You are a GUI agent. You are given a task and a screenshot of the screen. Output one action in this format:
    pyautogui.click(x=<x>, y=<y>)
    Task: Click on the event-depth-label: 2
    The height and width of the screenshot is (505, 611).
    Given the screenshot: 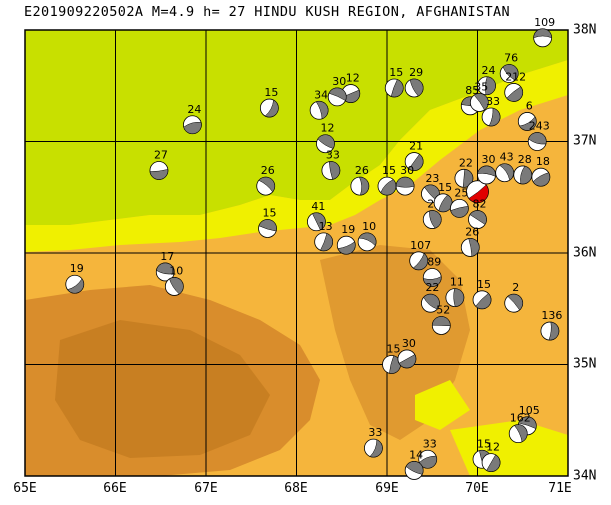 What is the action you would take?
    pyautogui.click(x=515, y=287)
    